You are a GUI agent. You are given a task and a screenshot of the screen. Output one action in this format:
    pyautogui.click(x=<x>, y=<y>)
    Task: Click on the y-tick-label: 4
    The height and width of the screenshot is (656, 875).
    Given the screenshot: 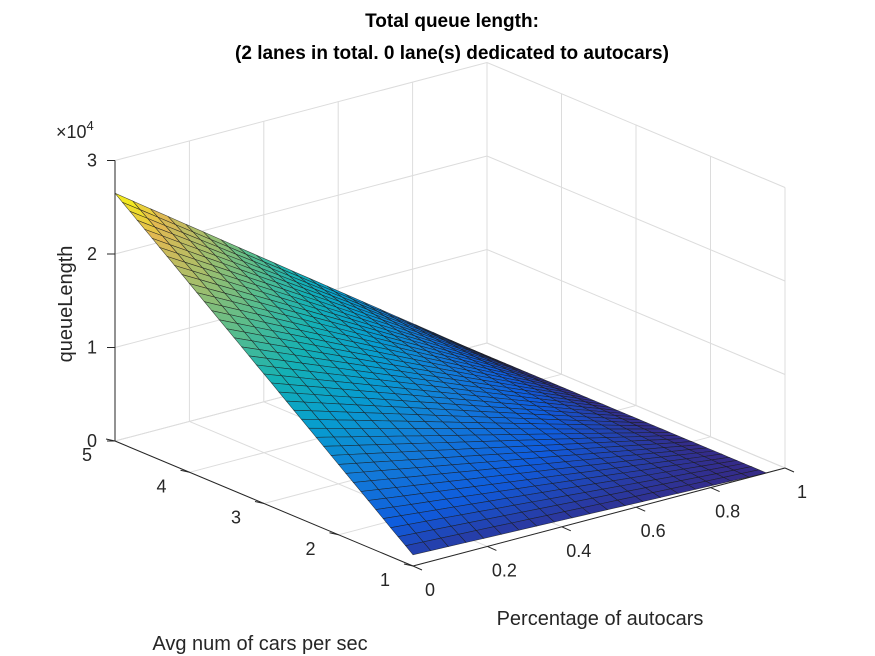 What is the action you would take?
    pyautogui.click(x=161, y=486)
    